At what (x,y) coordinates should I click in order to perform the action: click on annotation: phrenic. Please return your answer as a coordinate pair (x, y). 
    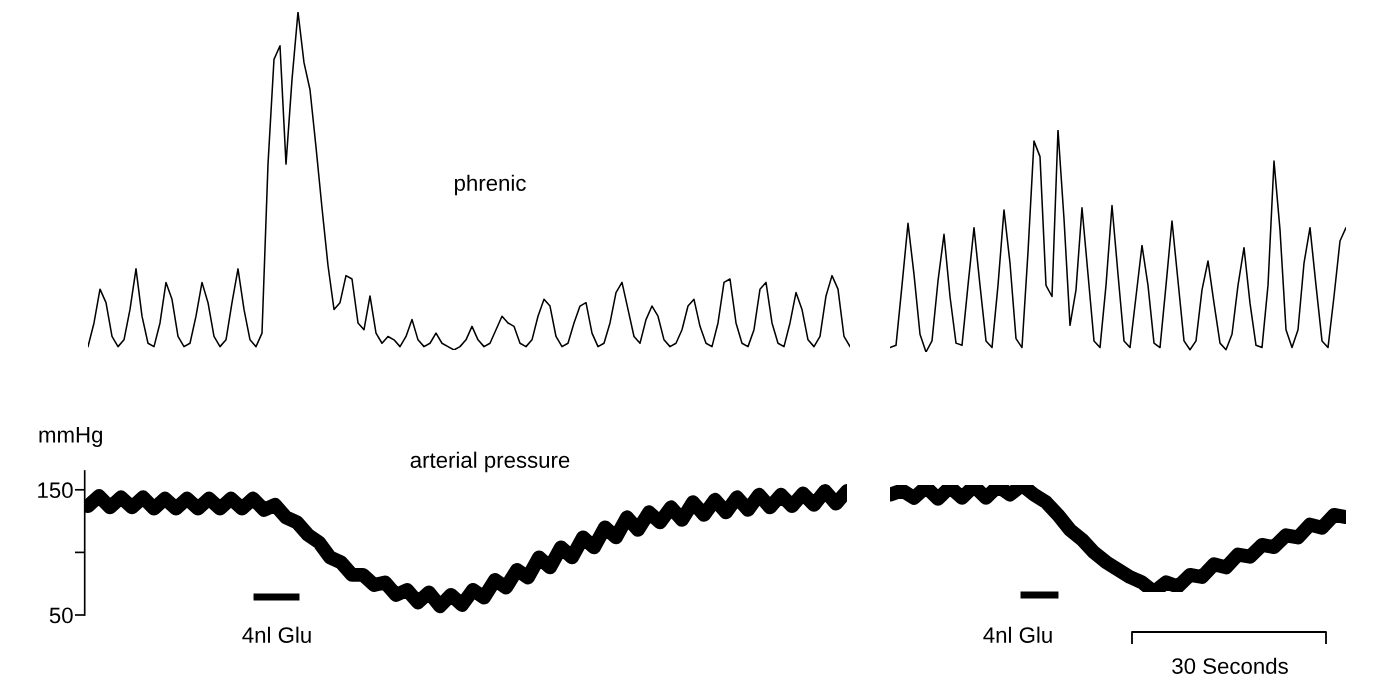
    Looking at the image, I should click on (490, 185).